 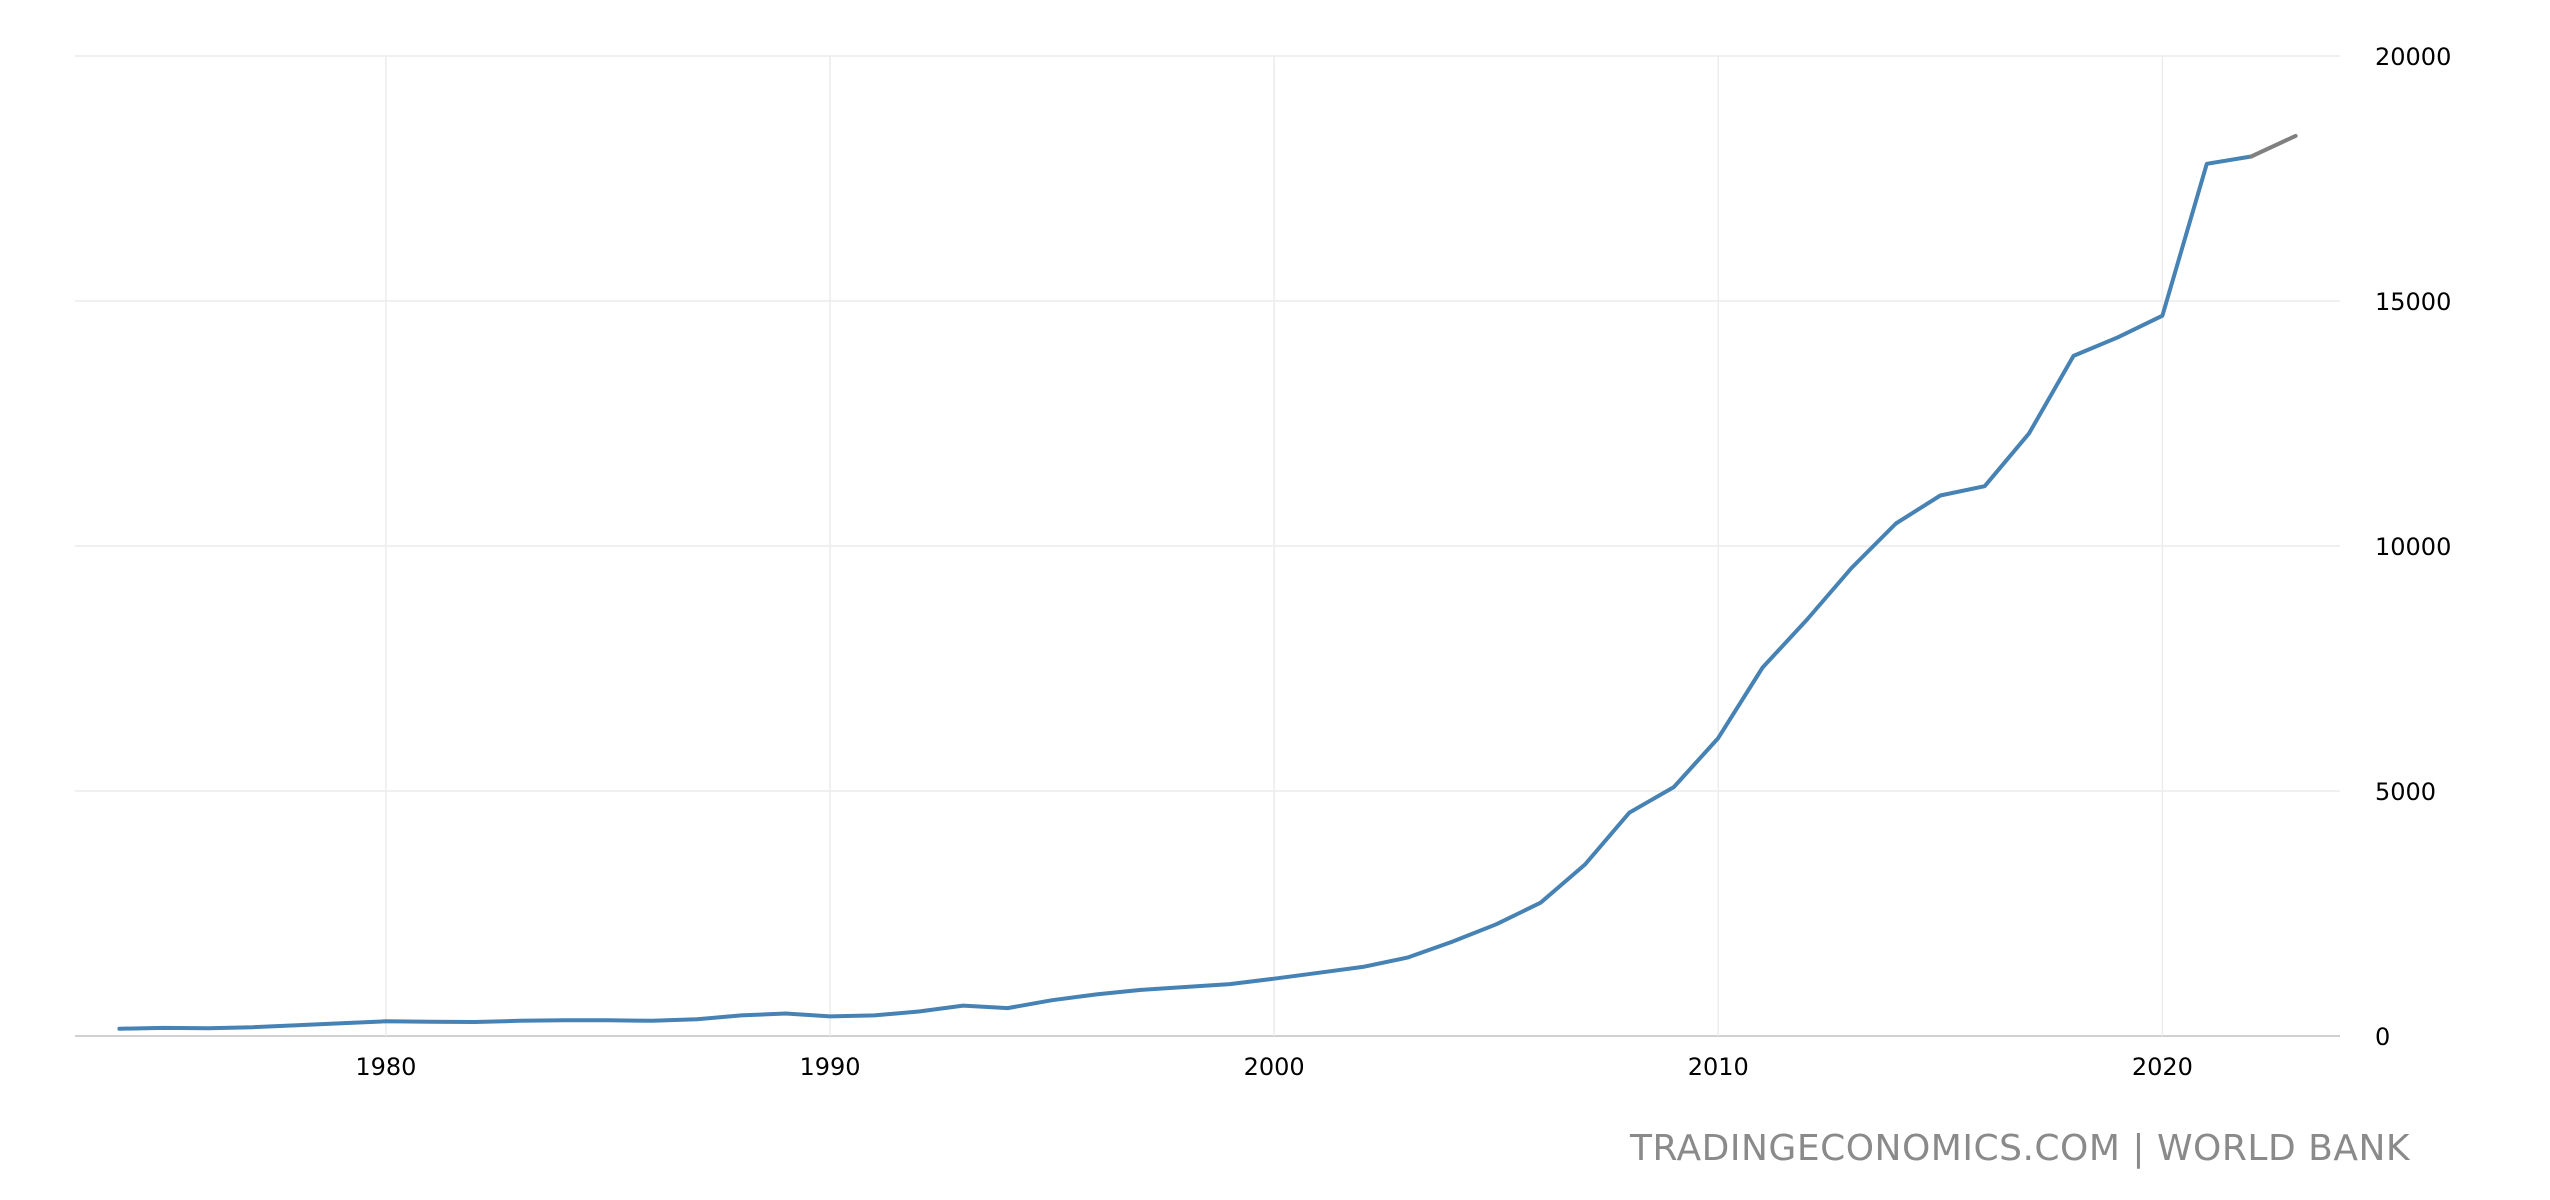 What do you see at coordinates (1274, 1067) in the screenshot?
I see `x-tick-label: 2000` at bounding box center [1274, 1067].